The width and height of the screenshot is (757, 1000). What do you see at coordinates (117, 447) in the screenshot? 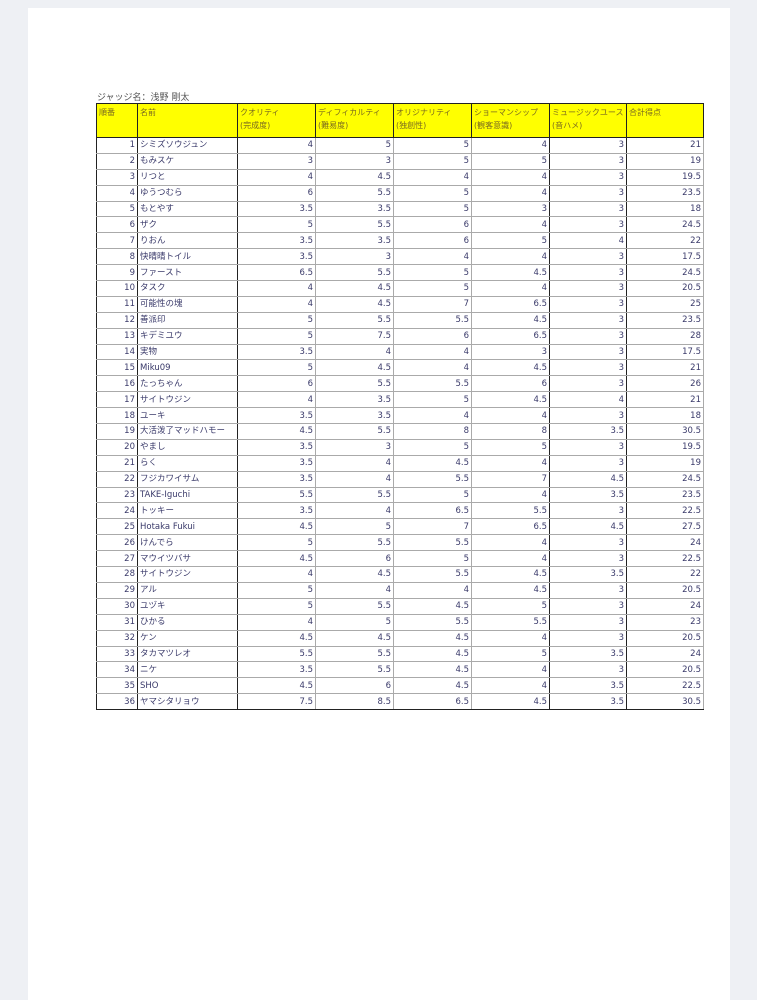
I see `order-cell: 20` at bounding box center [117, 447].